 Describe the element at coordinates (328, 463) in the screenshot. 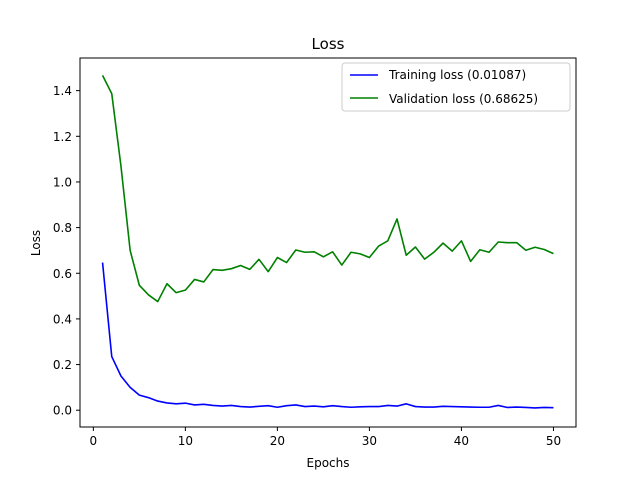

I see `x-axis-label: Epochs` at that location.